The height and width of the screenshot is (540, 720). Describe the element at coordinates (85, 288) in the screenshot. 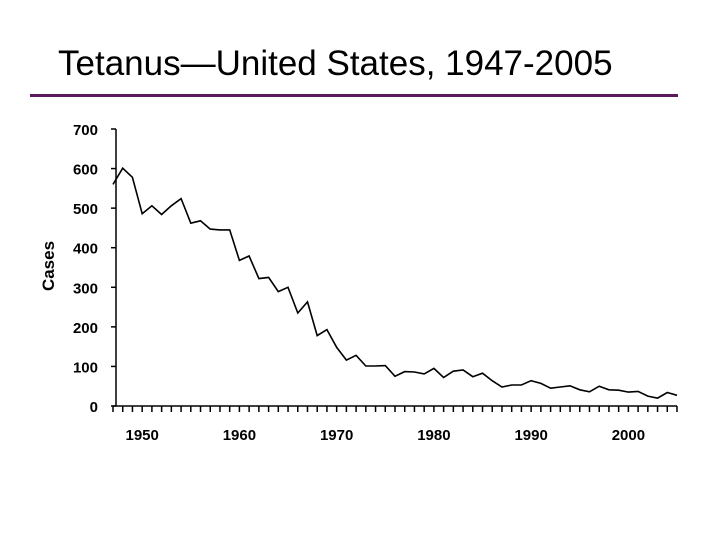

I see `y-tick-label: 300` at that location.